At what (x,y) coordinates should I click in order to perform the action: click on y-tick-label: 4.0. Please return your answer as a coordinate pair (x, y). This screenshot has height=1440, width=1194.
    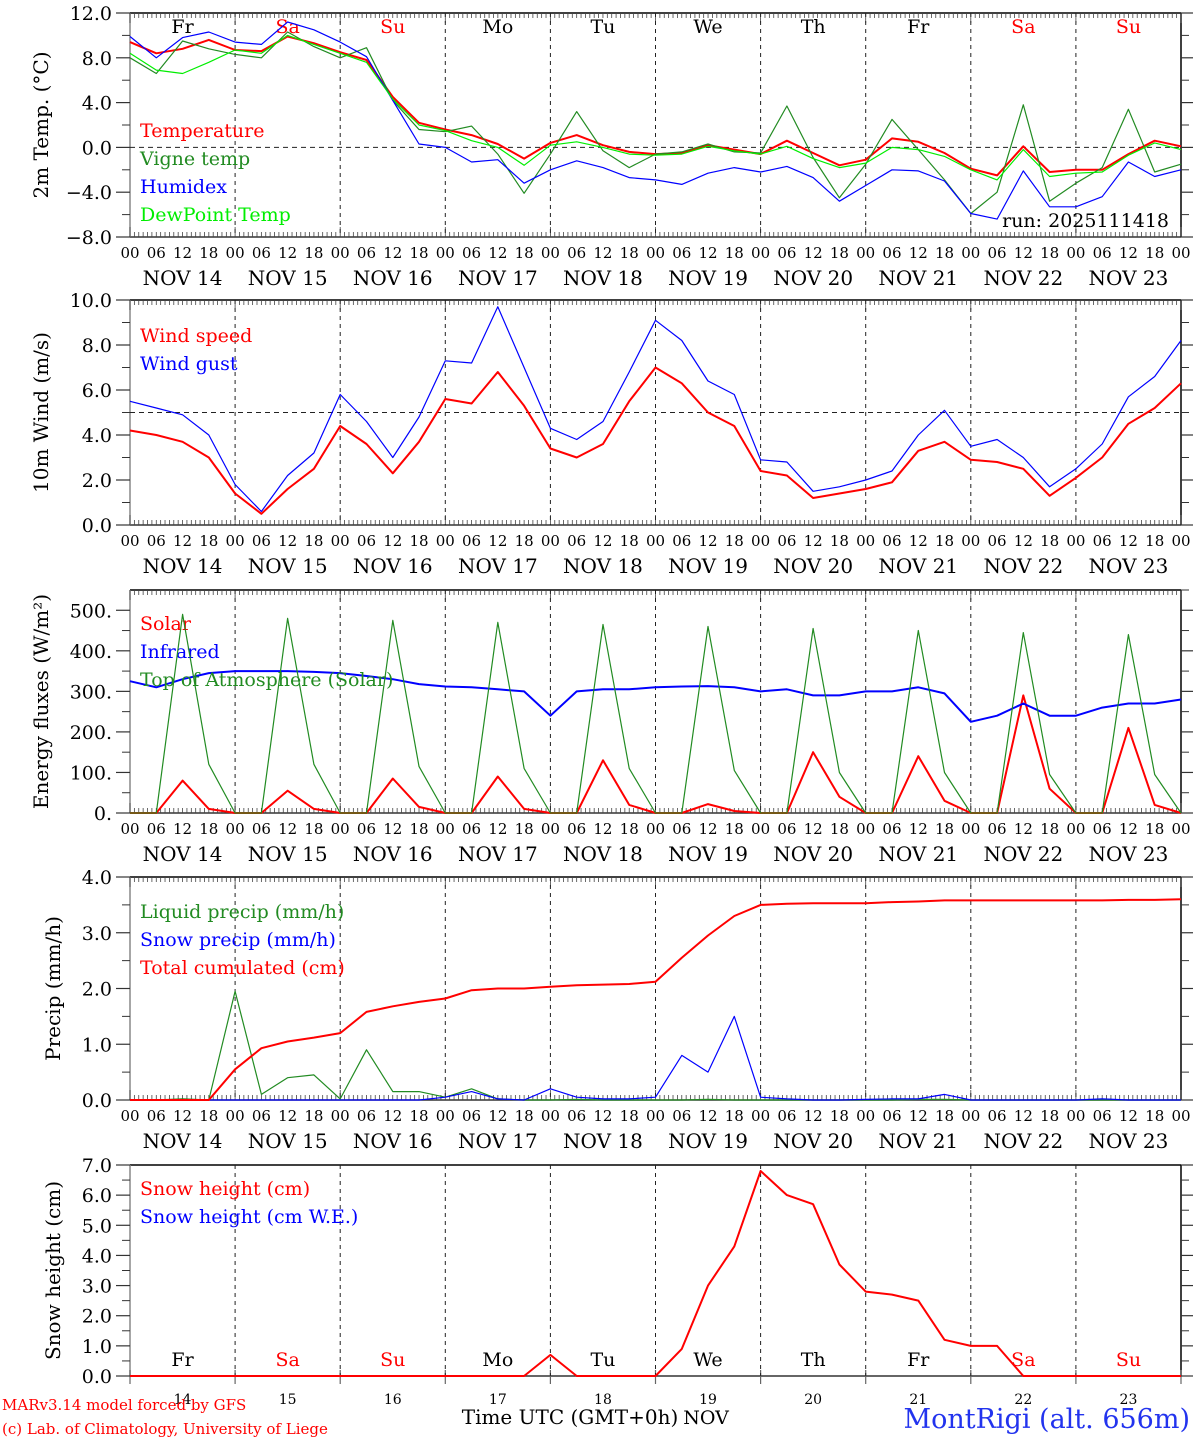
    Looking at the image, I should click on (97, 878).